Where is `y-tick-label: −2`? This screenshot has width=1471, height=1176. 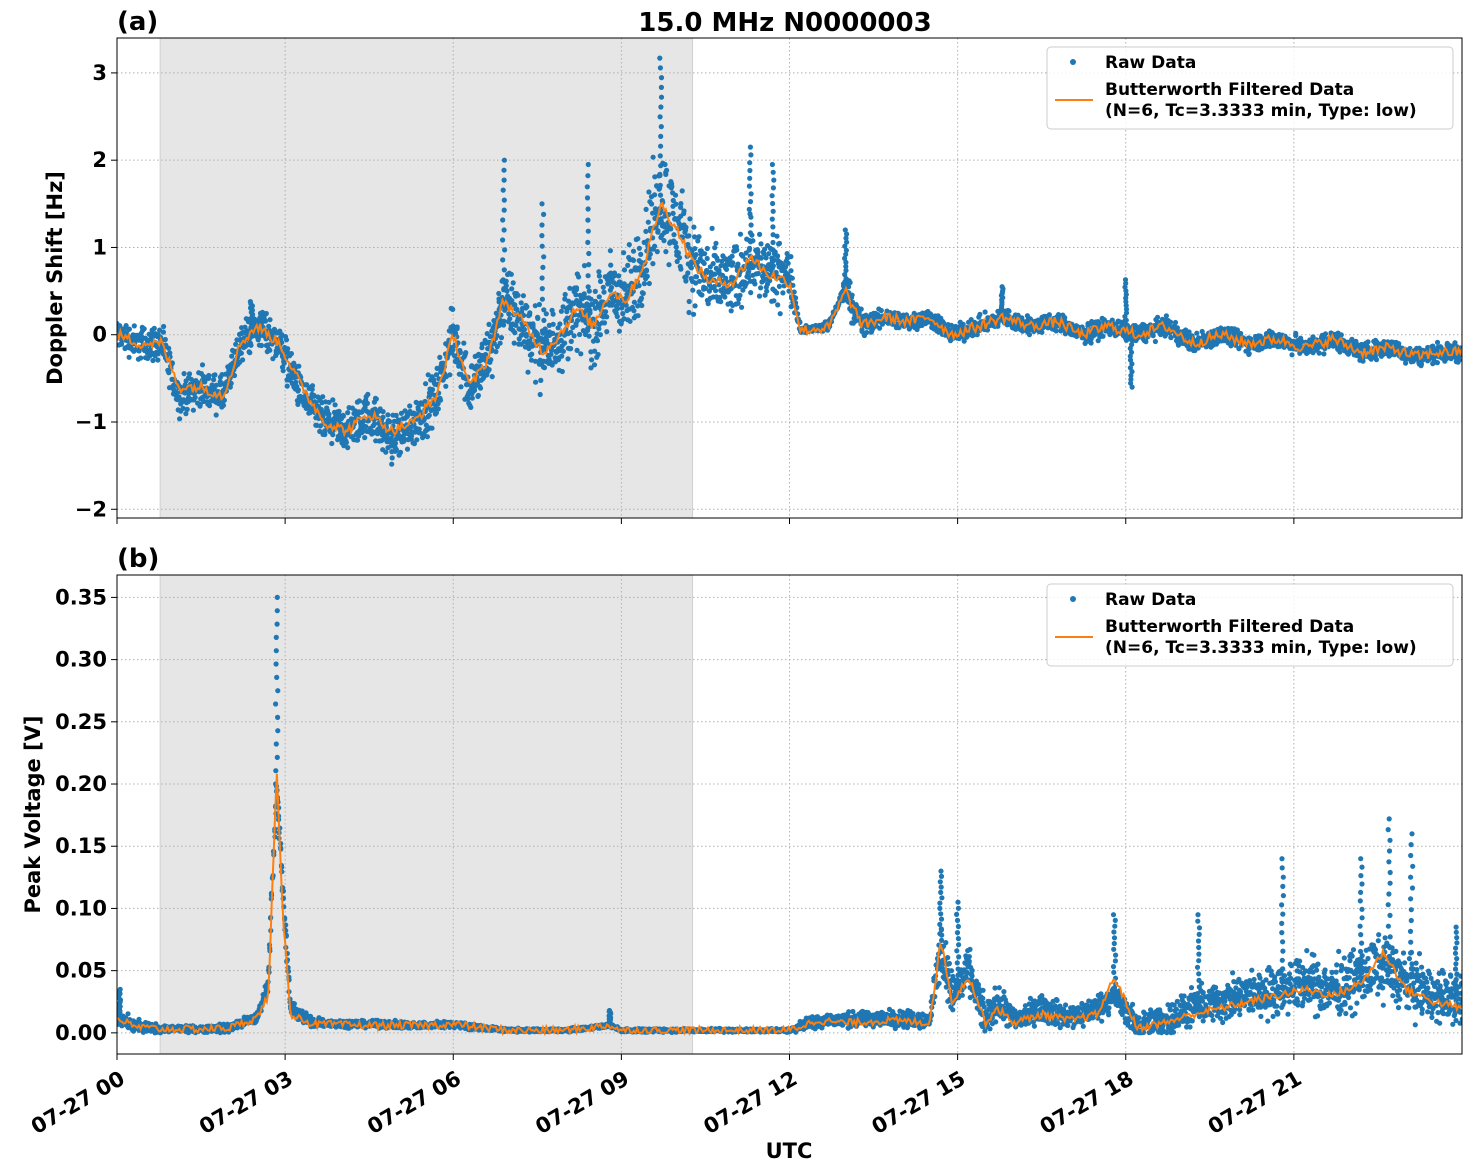 y-tick-label: −2 is located at coordinates (91, 509).